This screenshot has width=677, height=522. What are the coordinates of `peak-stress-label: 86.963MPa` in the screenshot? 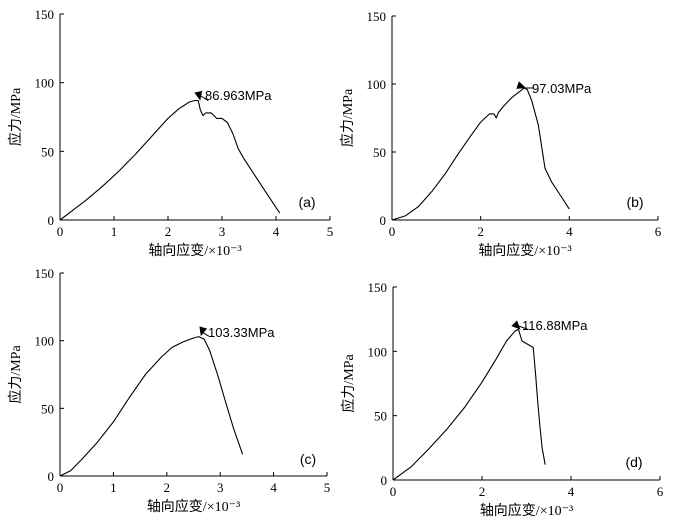 It's located at (238, 95).